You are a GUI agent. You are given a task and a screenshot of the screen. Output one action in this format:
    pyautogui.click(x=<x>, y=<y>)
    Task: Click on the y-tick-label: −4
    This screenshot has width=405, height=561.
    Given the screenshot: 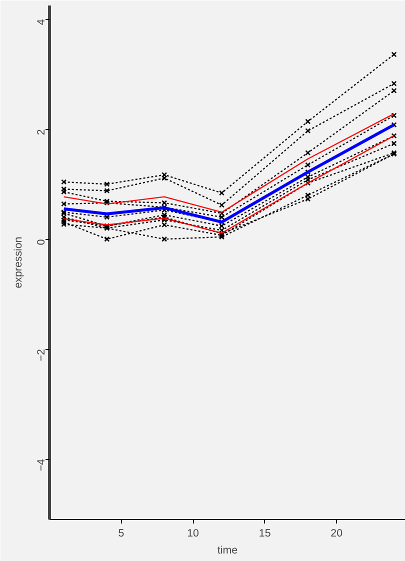 What is the action you would take?
    pyautogui.click(x=42, y=465)
    